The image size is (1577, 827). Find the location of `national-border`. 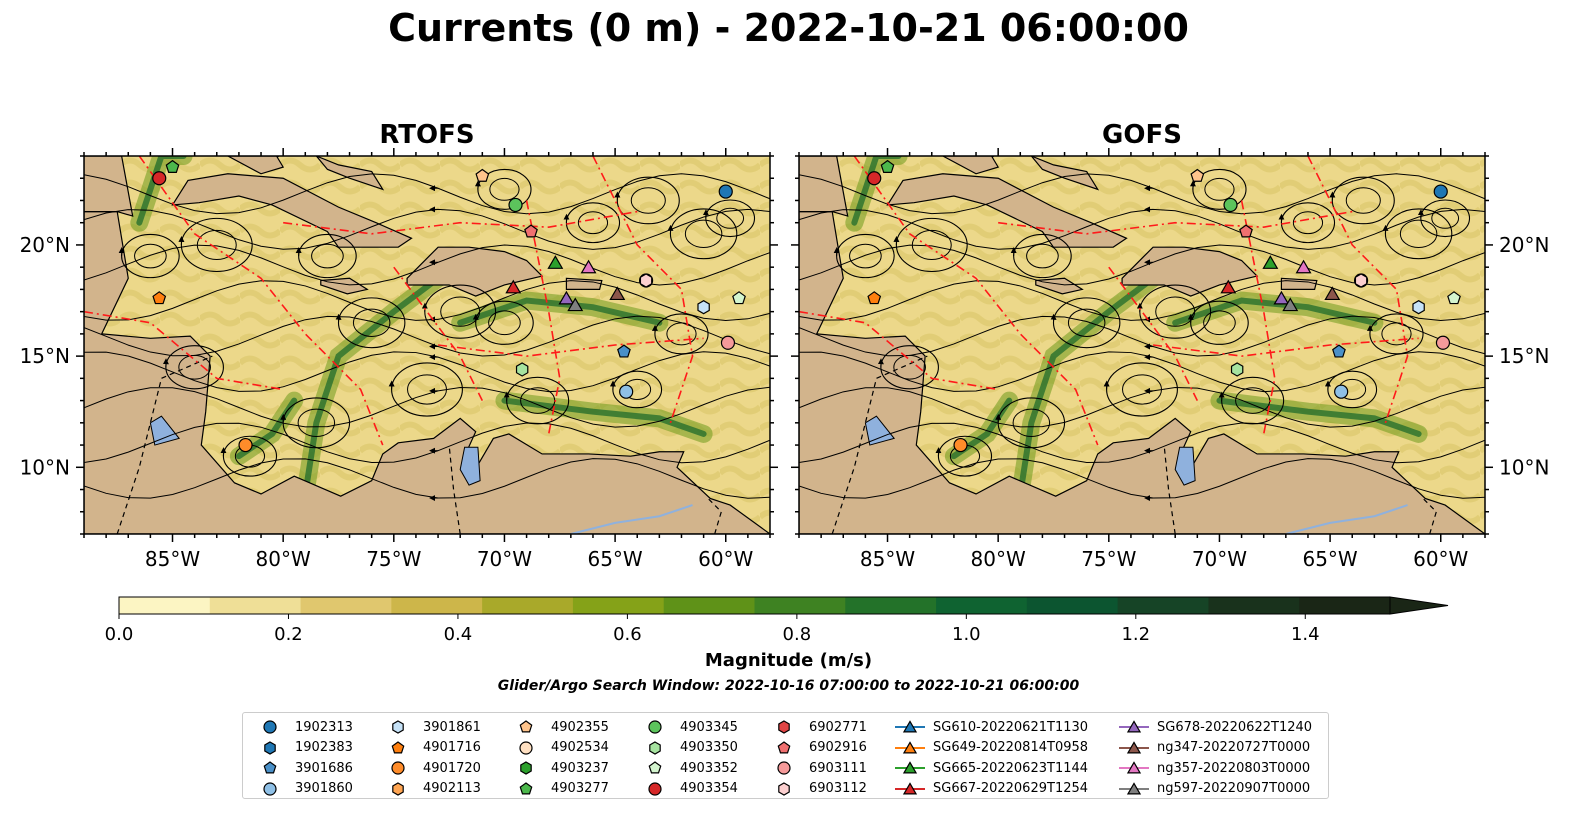

national-border is located at coordinates (164, 444).